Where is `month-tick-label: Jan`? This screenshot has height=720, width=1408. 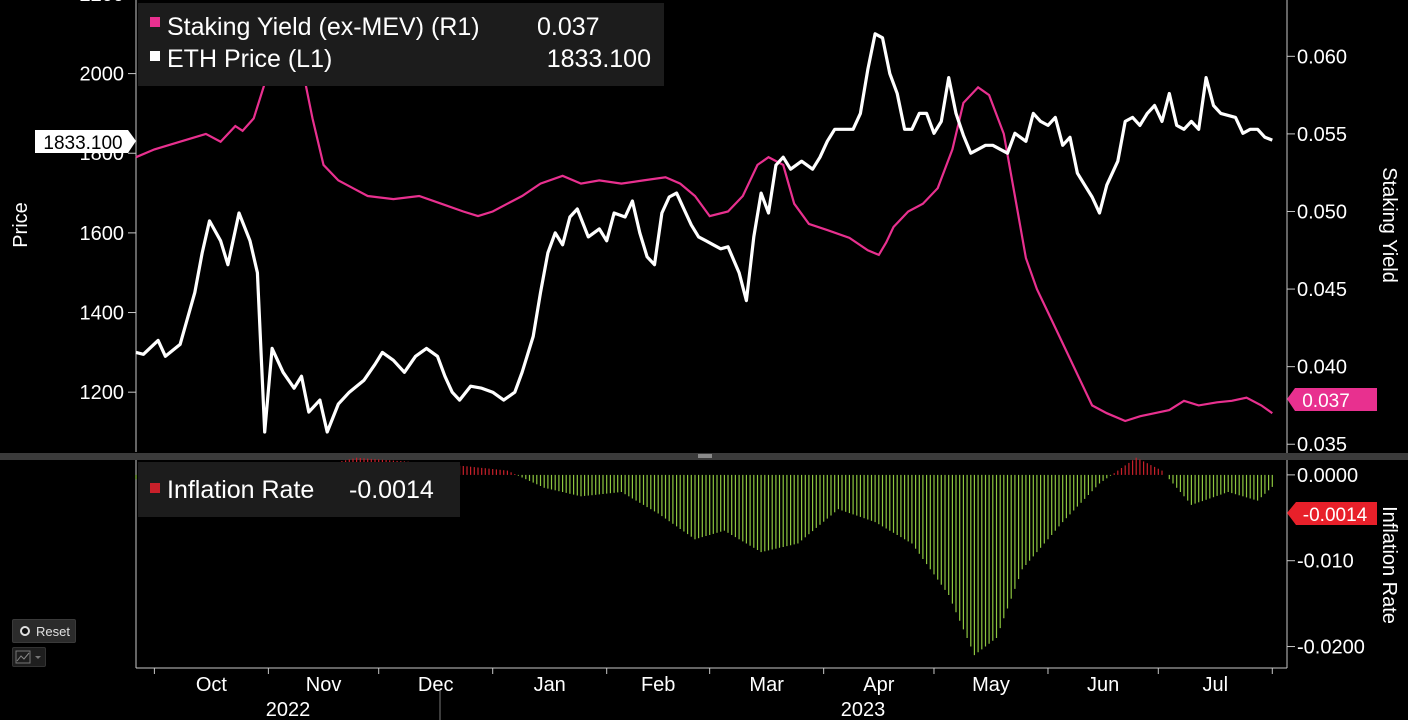
month-tick-label: Jan is located at coordinates (550, 685).